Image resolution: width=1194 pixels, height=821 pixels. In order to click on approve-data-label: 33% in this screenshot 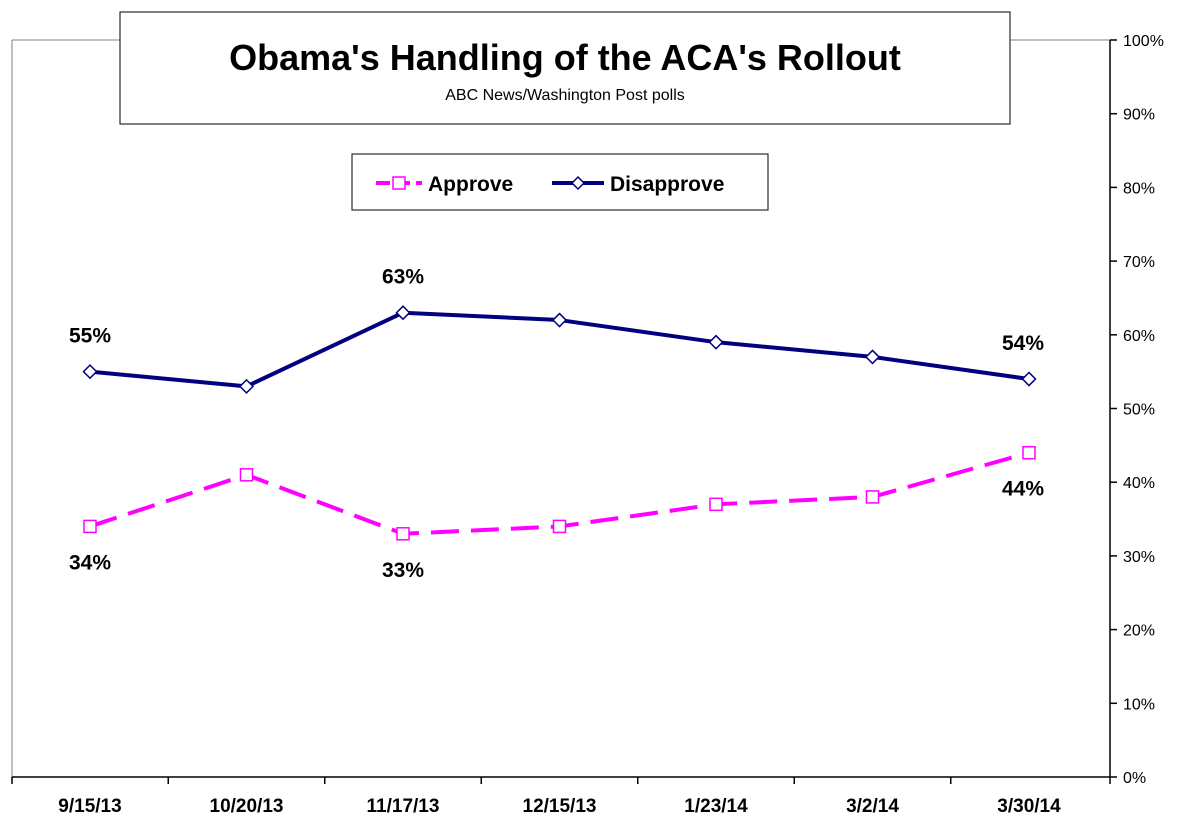, I will do `click(403, 570)`.